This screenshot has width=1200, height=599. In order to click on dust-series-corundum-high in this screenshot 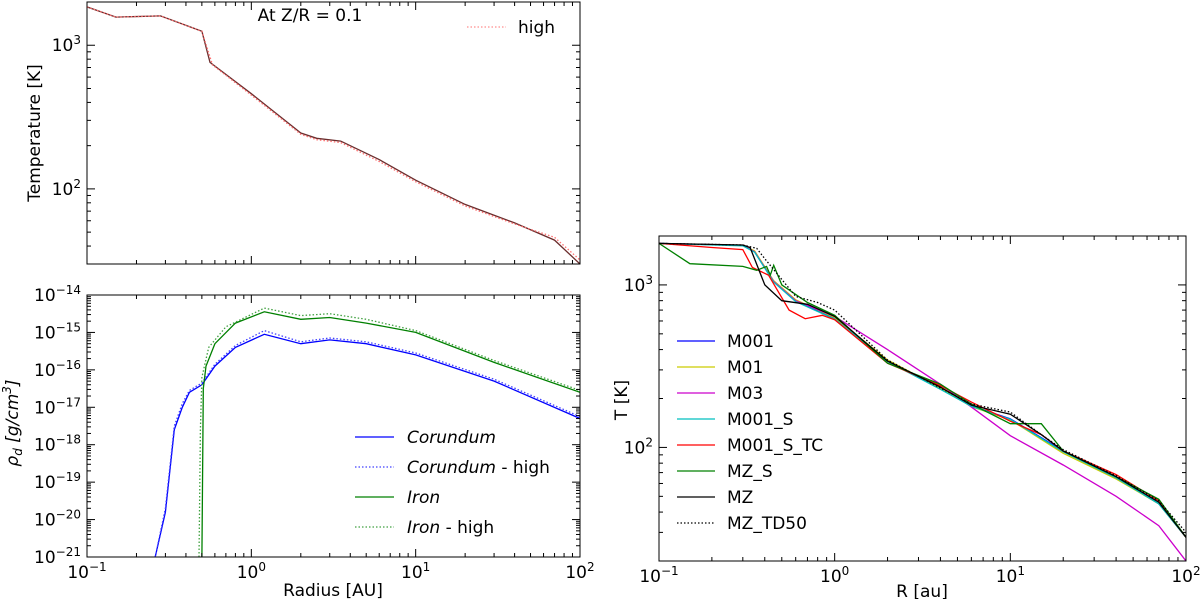, I will do `click(367, 443)`.